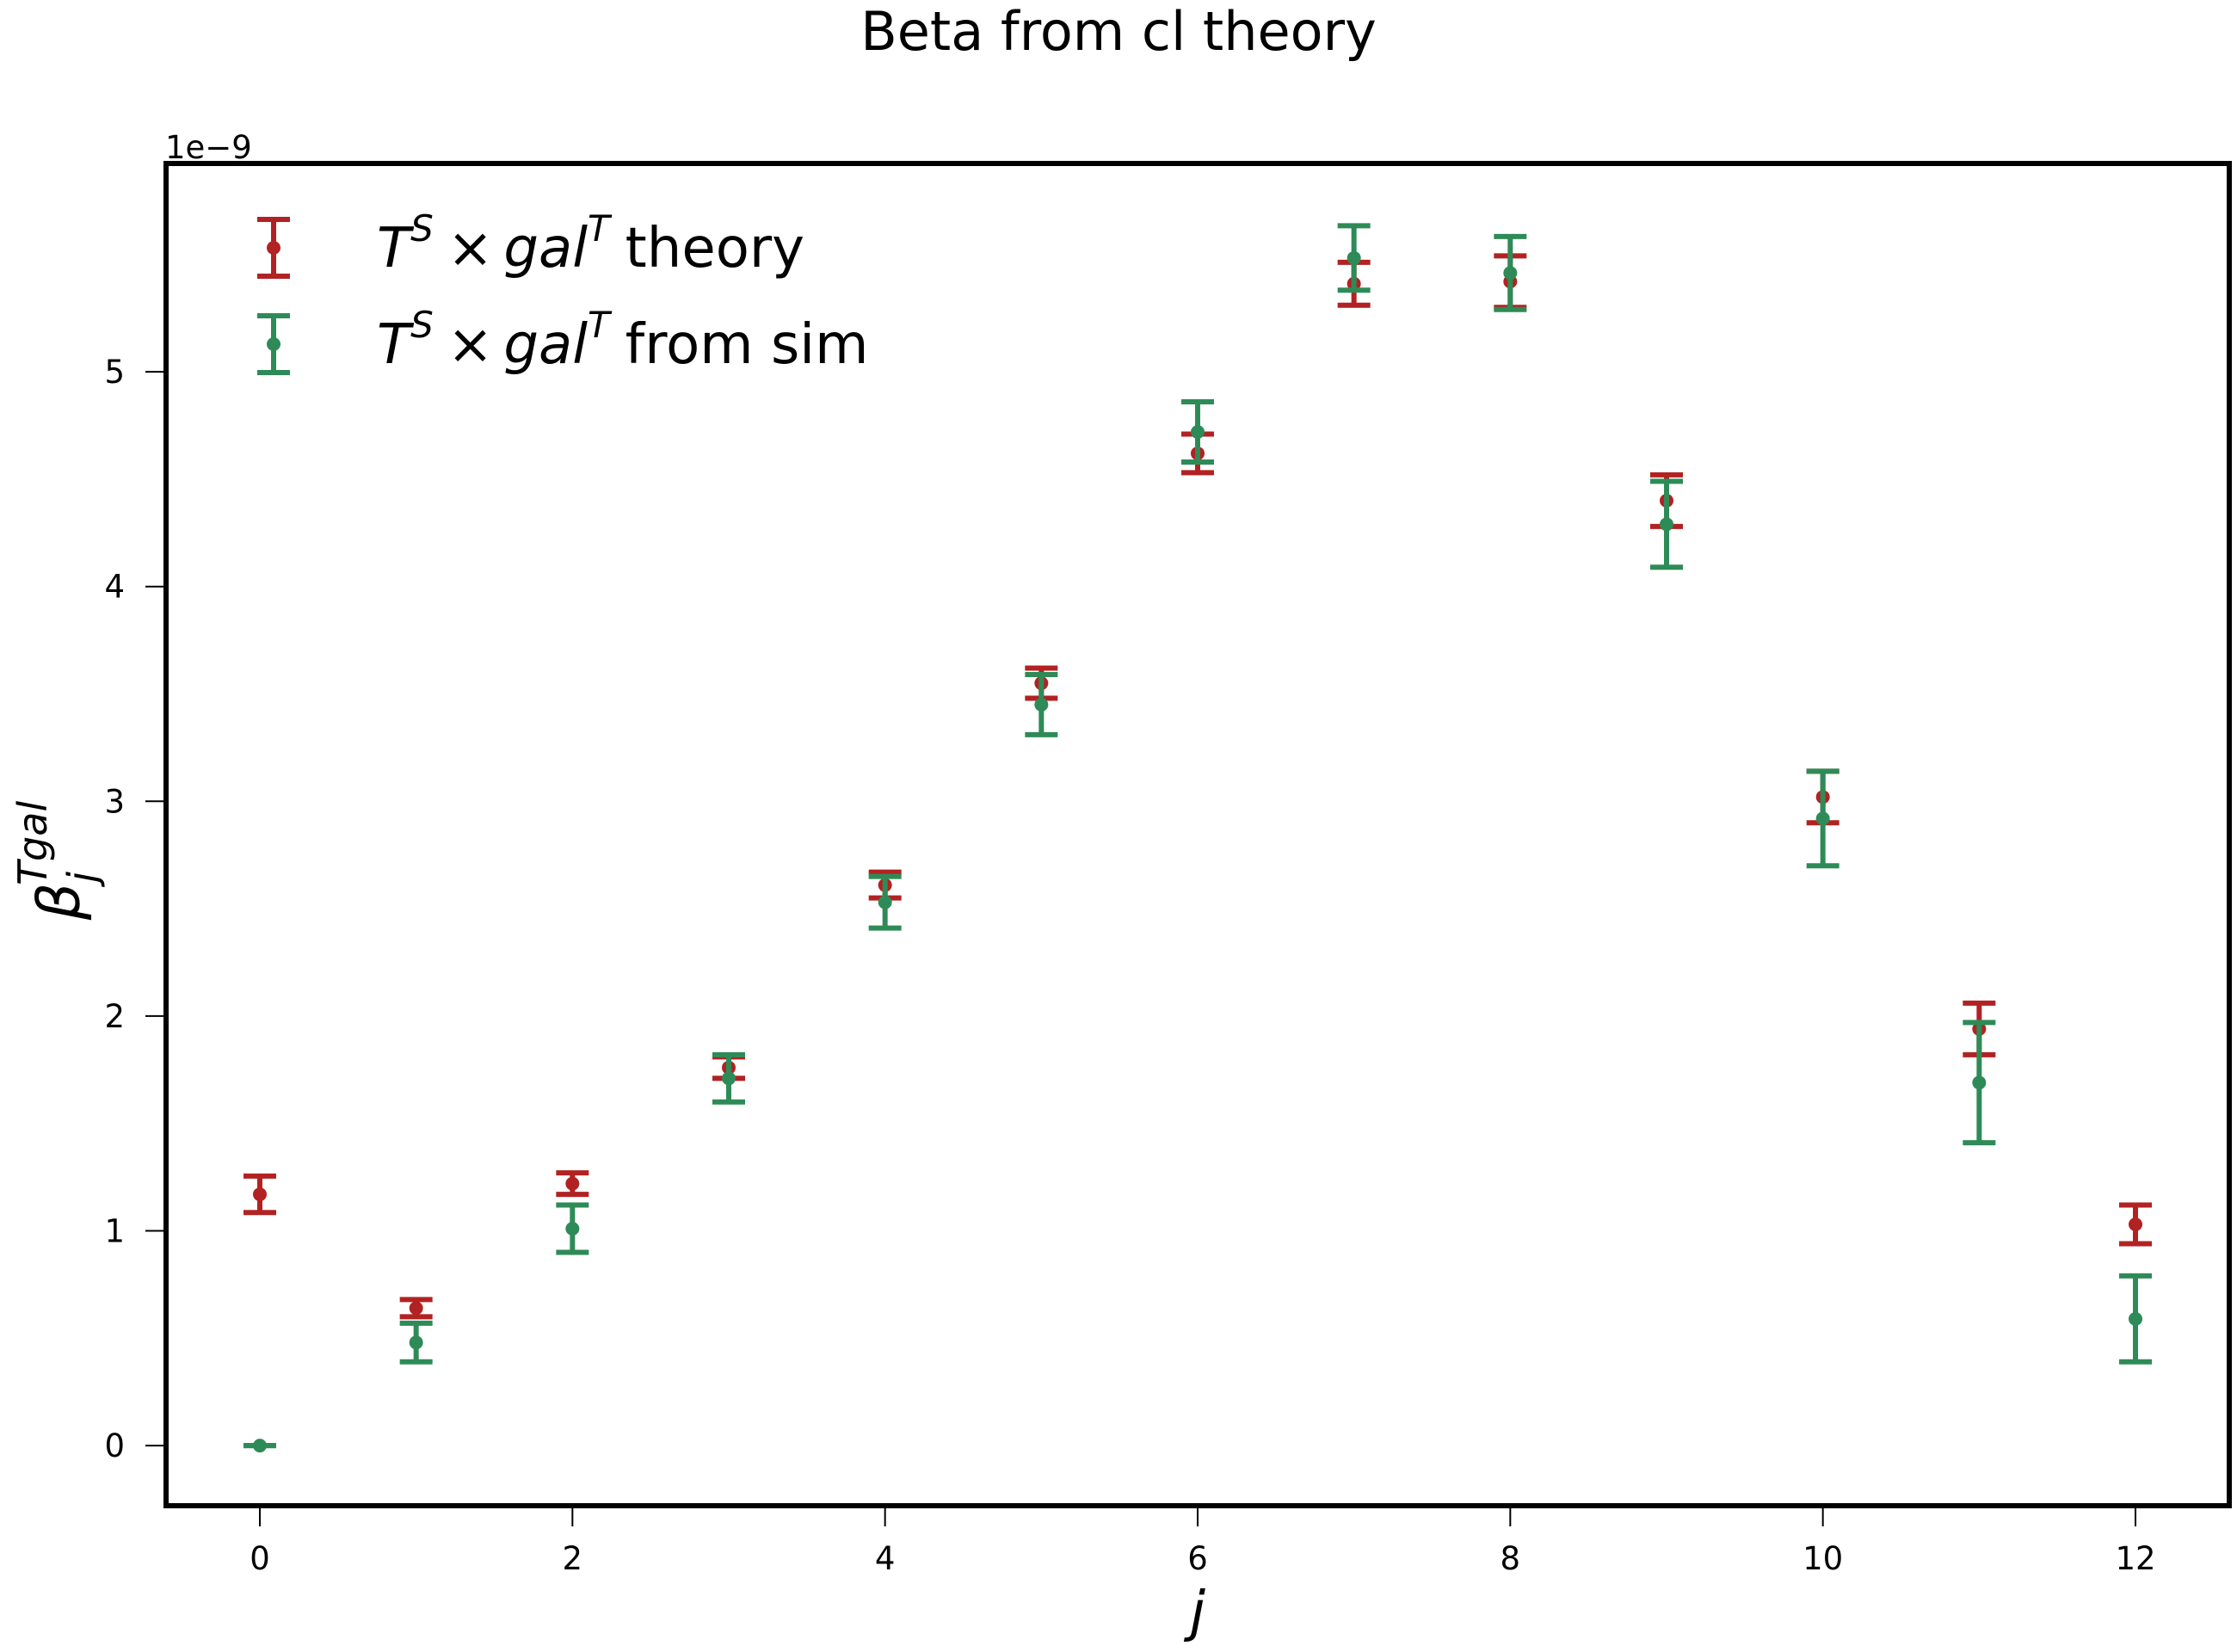 The width and height of the screenshot is (2237, 1652). What do you see at coordinates (573, 1558) in the screenshot?
I see `x-tick-label: 2` at bounding box center [573, 1558].